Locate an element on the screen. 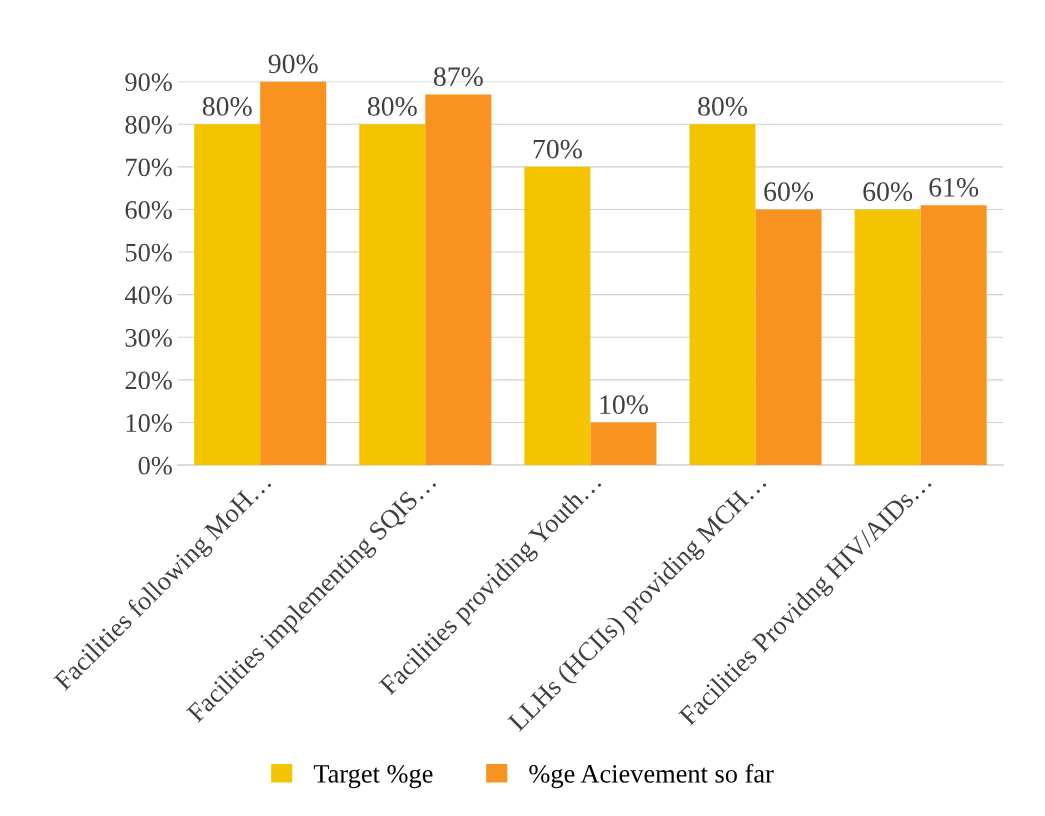 Image resolution: width=1045 pixels, height=816 pixels. y-tick-label: 70% is located at coordinates (149, 167).